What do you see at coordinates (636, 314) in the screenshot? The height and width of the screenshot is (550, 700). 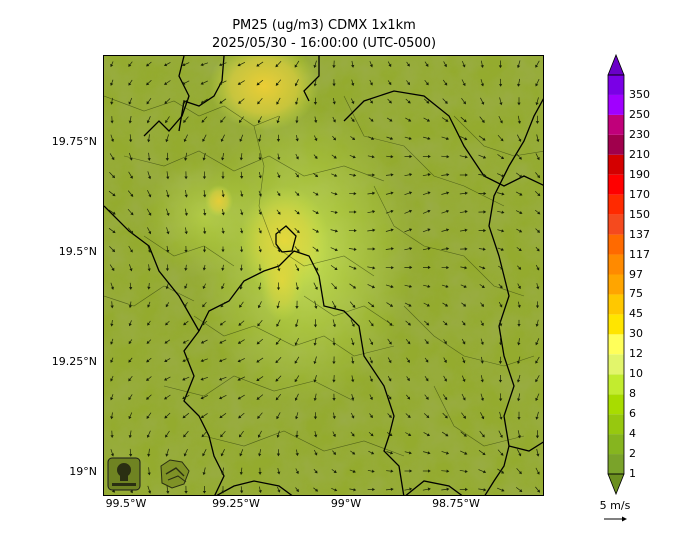 I see `colorbar-tick-label: 45` at bounding box center [636, 314].